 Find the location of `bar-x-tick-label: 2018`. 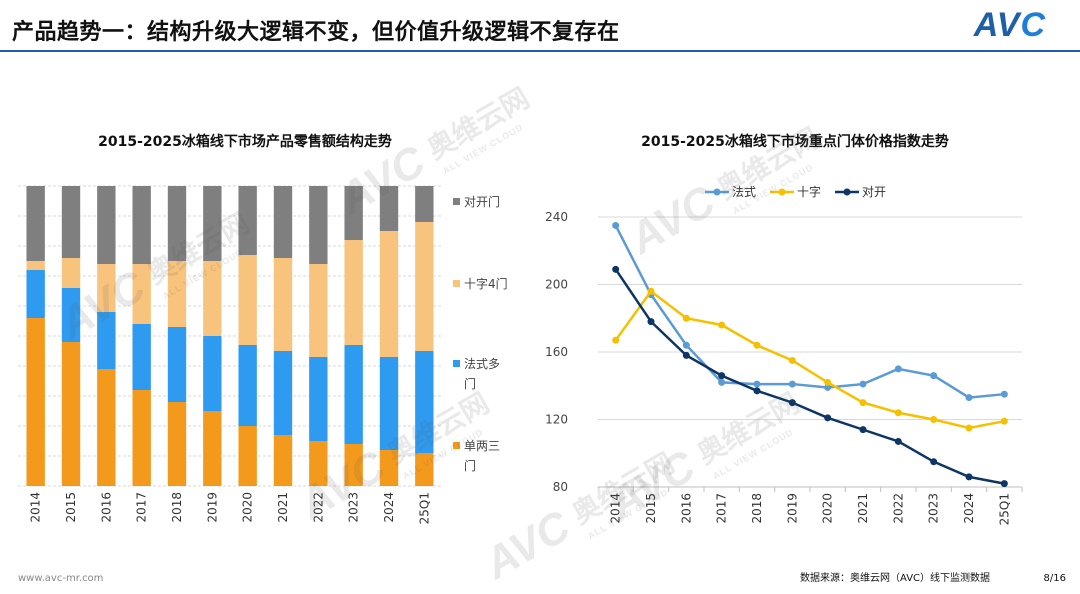

bar-x-tick-label: 2018 is located at coordinates (177, 507).